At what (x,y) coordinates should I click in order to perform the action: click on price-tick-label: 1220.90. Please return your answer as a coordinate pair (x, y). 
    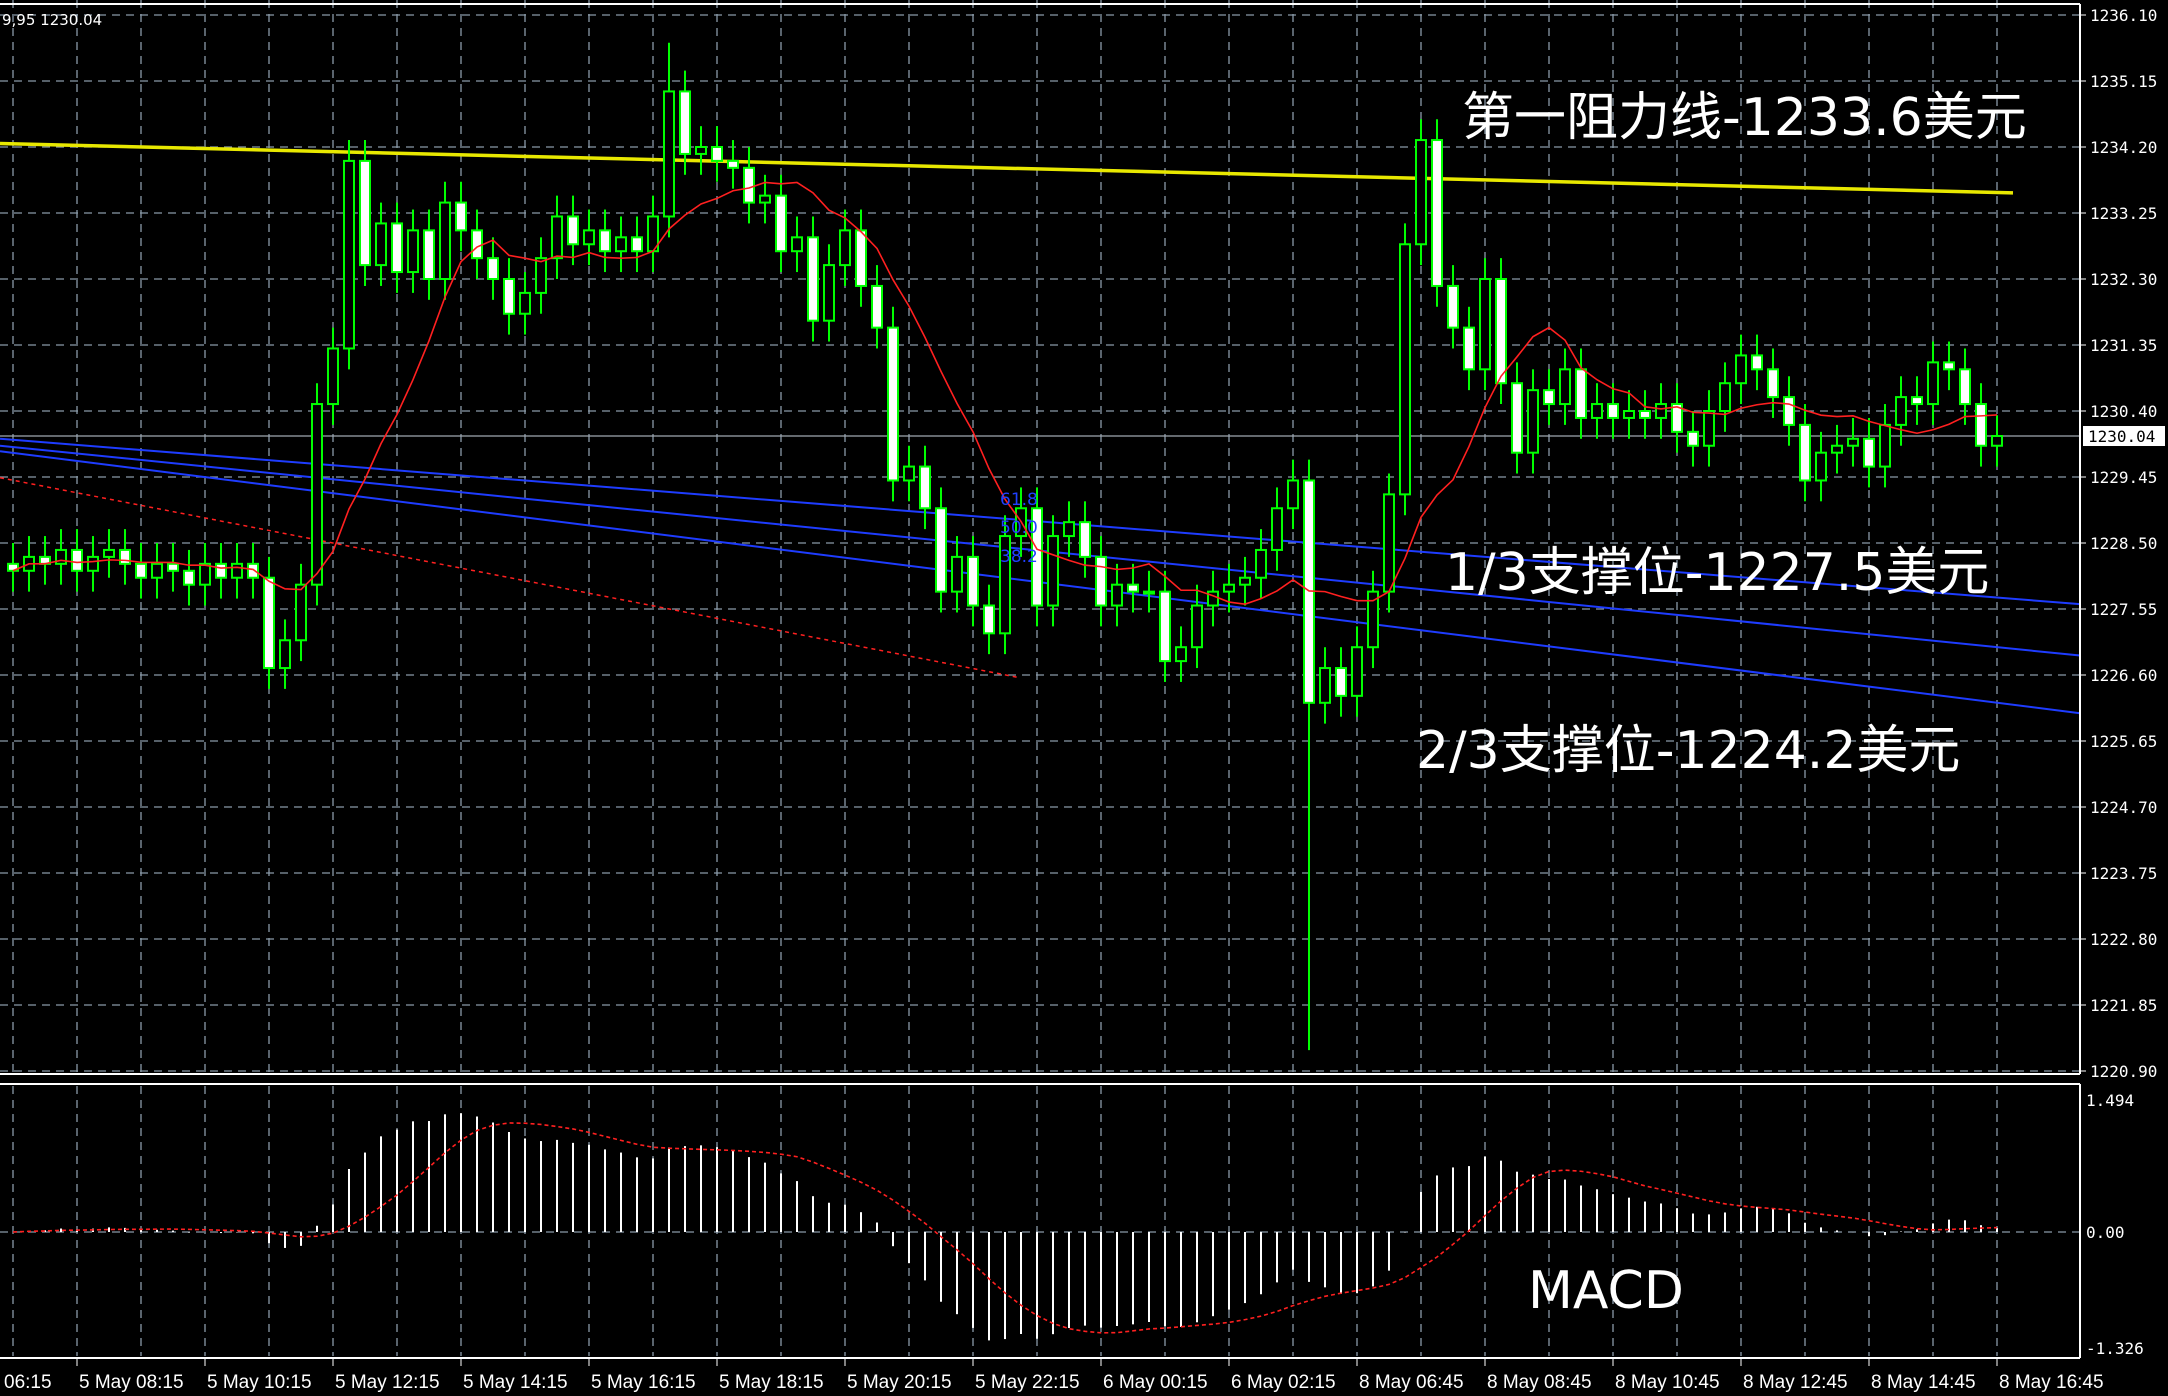
    Looking at the image, I should click on (2123, 1071).